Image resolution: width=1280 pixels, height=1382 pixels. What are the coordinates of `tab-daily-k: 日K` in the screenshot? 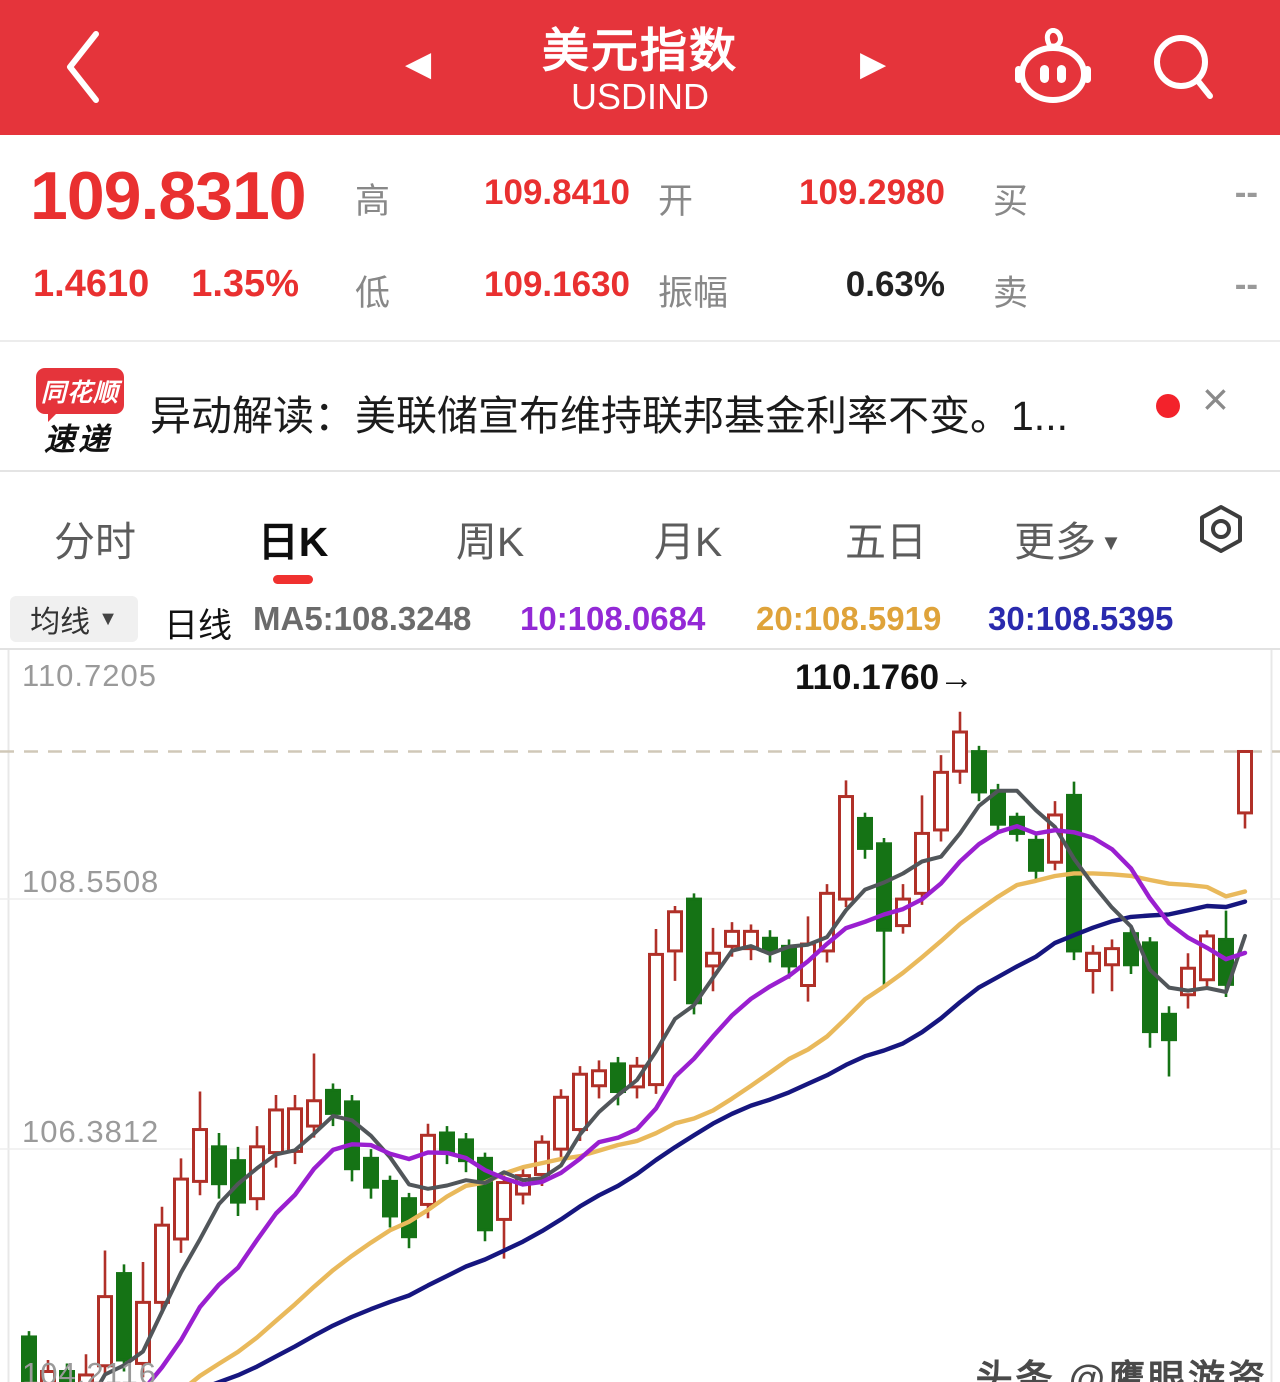 It's located at (293, 542).